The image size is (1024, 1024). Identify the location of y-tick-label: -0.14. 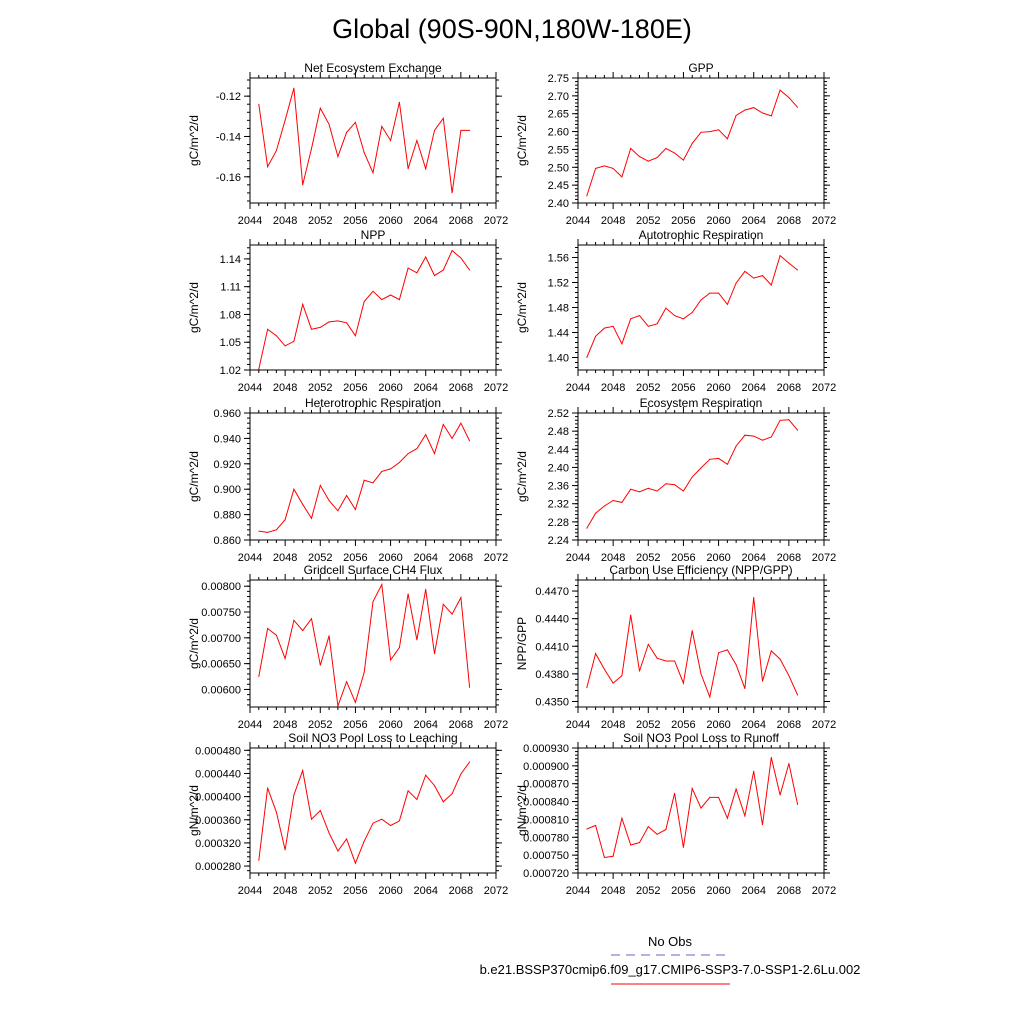
(228, 137).